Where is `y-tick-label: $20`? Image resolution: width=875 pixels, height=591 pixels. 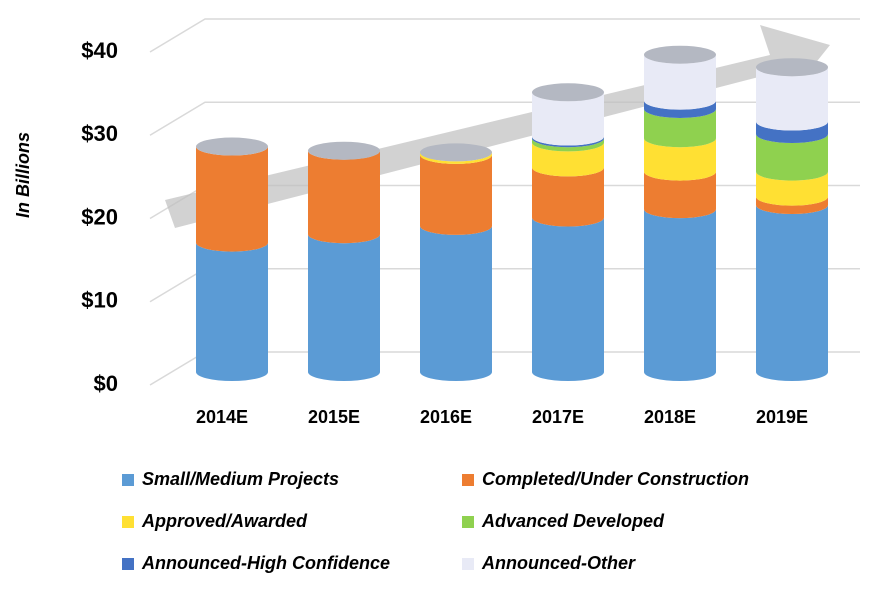
y-tick-label: $20 is located at coordinates (99, 216).